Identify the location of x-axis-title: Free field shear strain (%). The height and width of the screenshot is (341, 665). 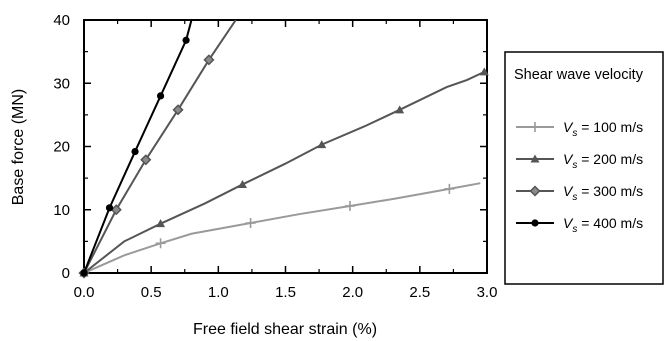
(285, 329).